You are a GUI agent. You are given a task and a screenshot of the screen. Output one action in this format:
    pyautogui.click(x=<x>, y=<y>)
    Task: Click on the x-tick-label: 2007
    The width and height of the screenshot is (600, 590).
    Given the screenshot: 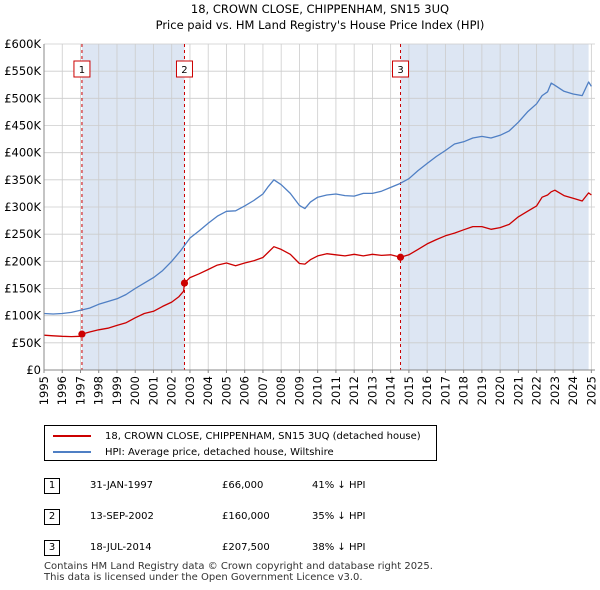 What is the action you would take?
    pyautogui.click(x=263, y=390)
    